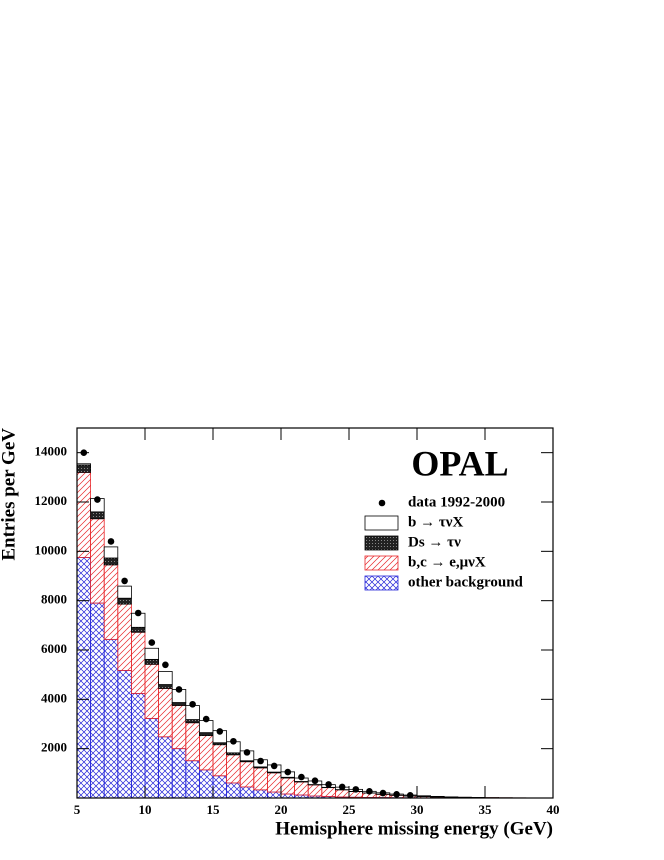 Image resolution: width=664 pixels, height=860 pixels. What do you see at coordinates (51, 451) in the screenshot?
I see `y-tick-label: 14000` at bounding box center [51, 451].